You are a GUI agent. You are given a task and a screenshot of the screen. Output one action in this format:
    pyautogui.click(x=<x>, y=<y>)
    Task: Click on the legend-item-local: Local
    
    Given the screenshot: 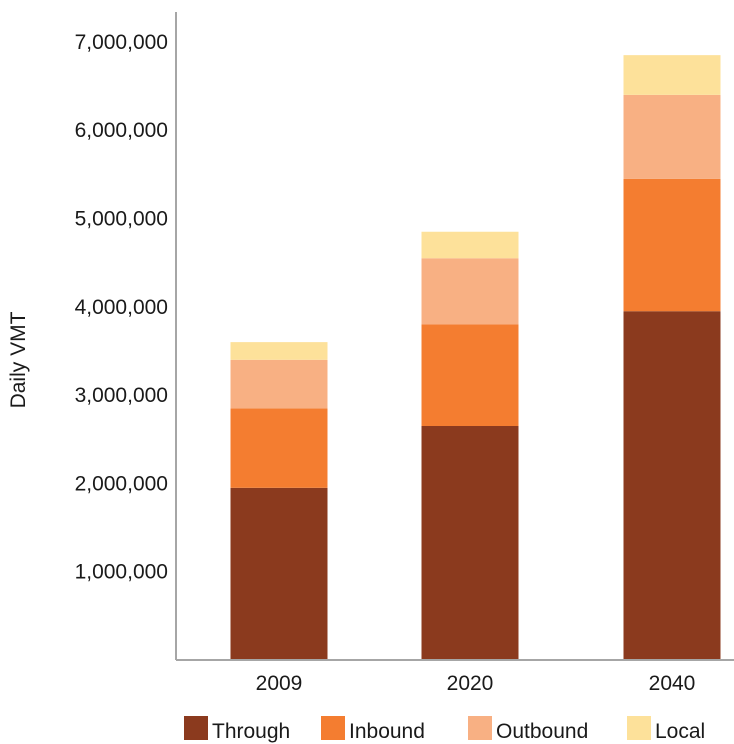 What is the action you would take?
    pyautogui.click(x=666, y=729)
    